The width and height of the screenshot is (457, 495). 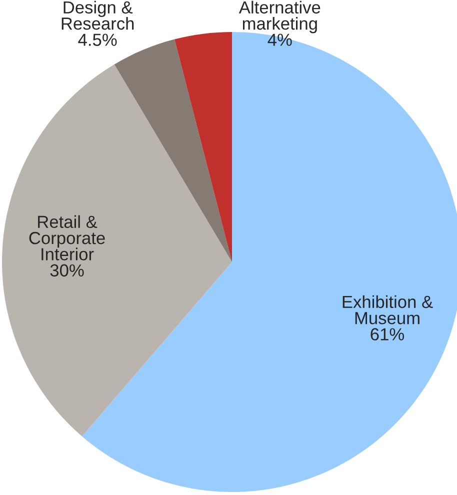 What do you see at coordinates (67, 237) in the screenshot?
I see `slice-label: Retail & Corporate Interior` at bounding box center [67, 237].